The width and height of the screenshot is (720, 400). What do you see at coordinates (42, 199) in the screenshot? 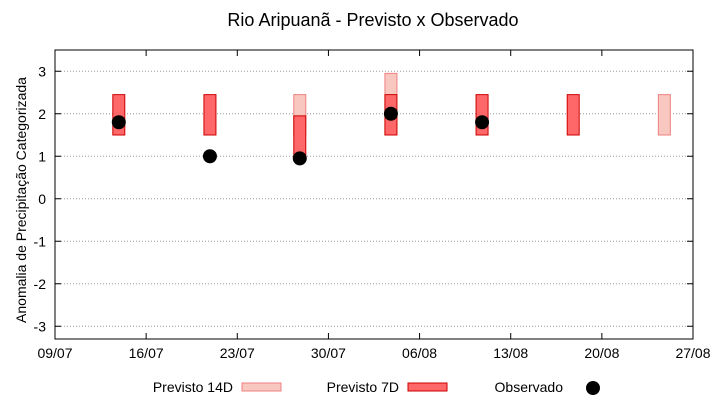
I see `y-tick-label: 0` at bounding box center [42, 199].